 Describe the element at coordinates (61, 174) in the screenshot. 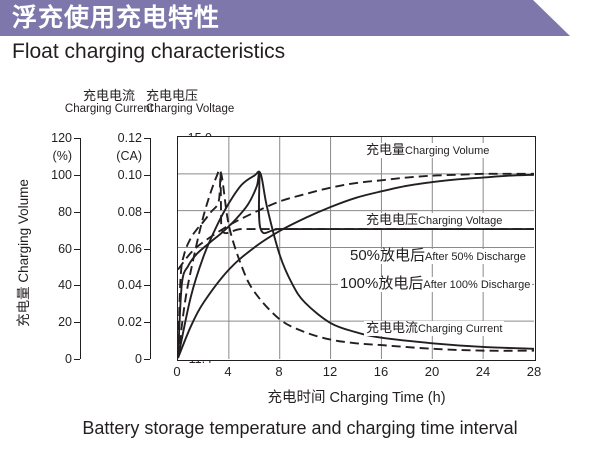

I see `col-volume-tick-1: 100` at that location.